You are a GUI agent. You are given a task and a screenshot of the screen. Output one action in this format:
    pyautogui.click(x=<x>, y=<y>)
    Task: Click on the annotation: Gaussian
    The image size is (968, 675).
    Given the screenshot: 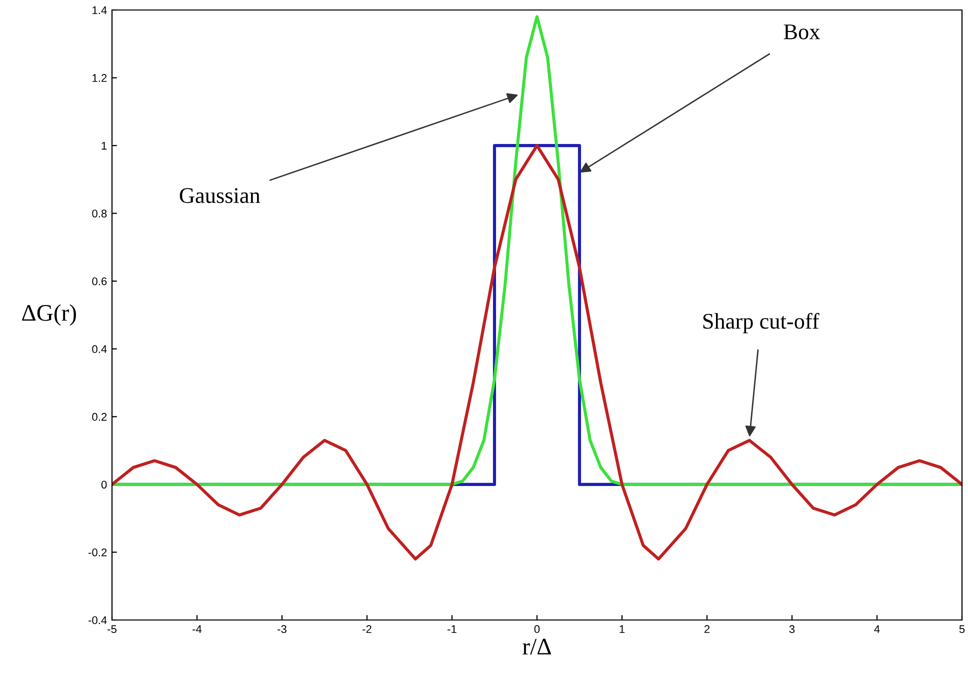 What is the action you would take?
    pyautogui.click(x=220, y=196)
    